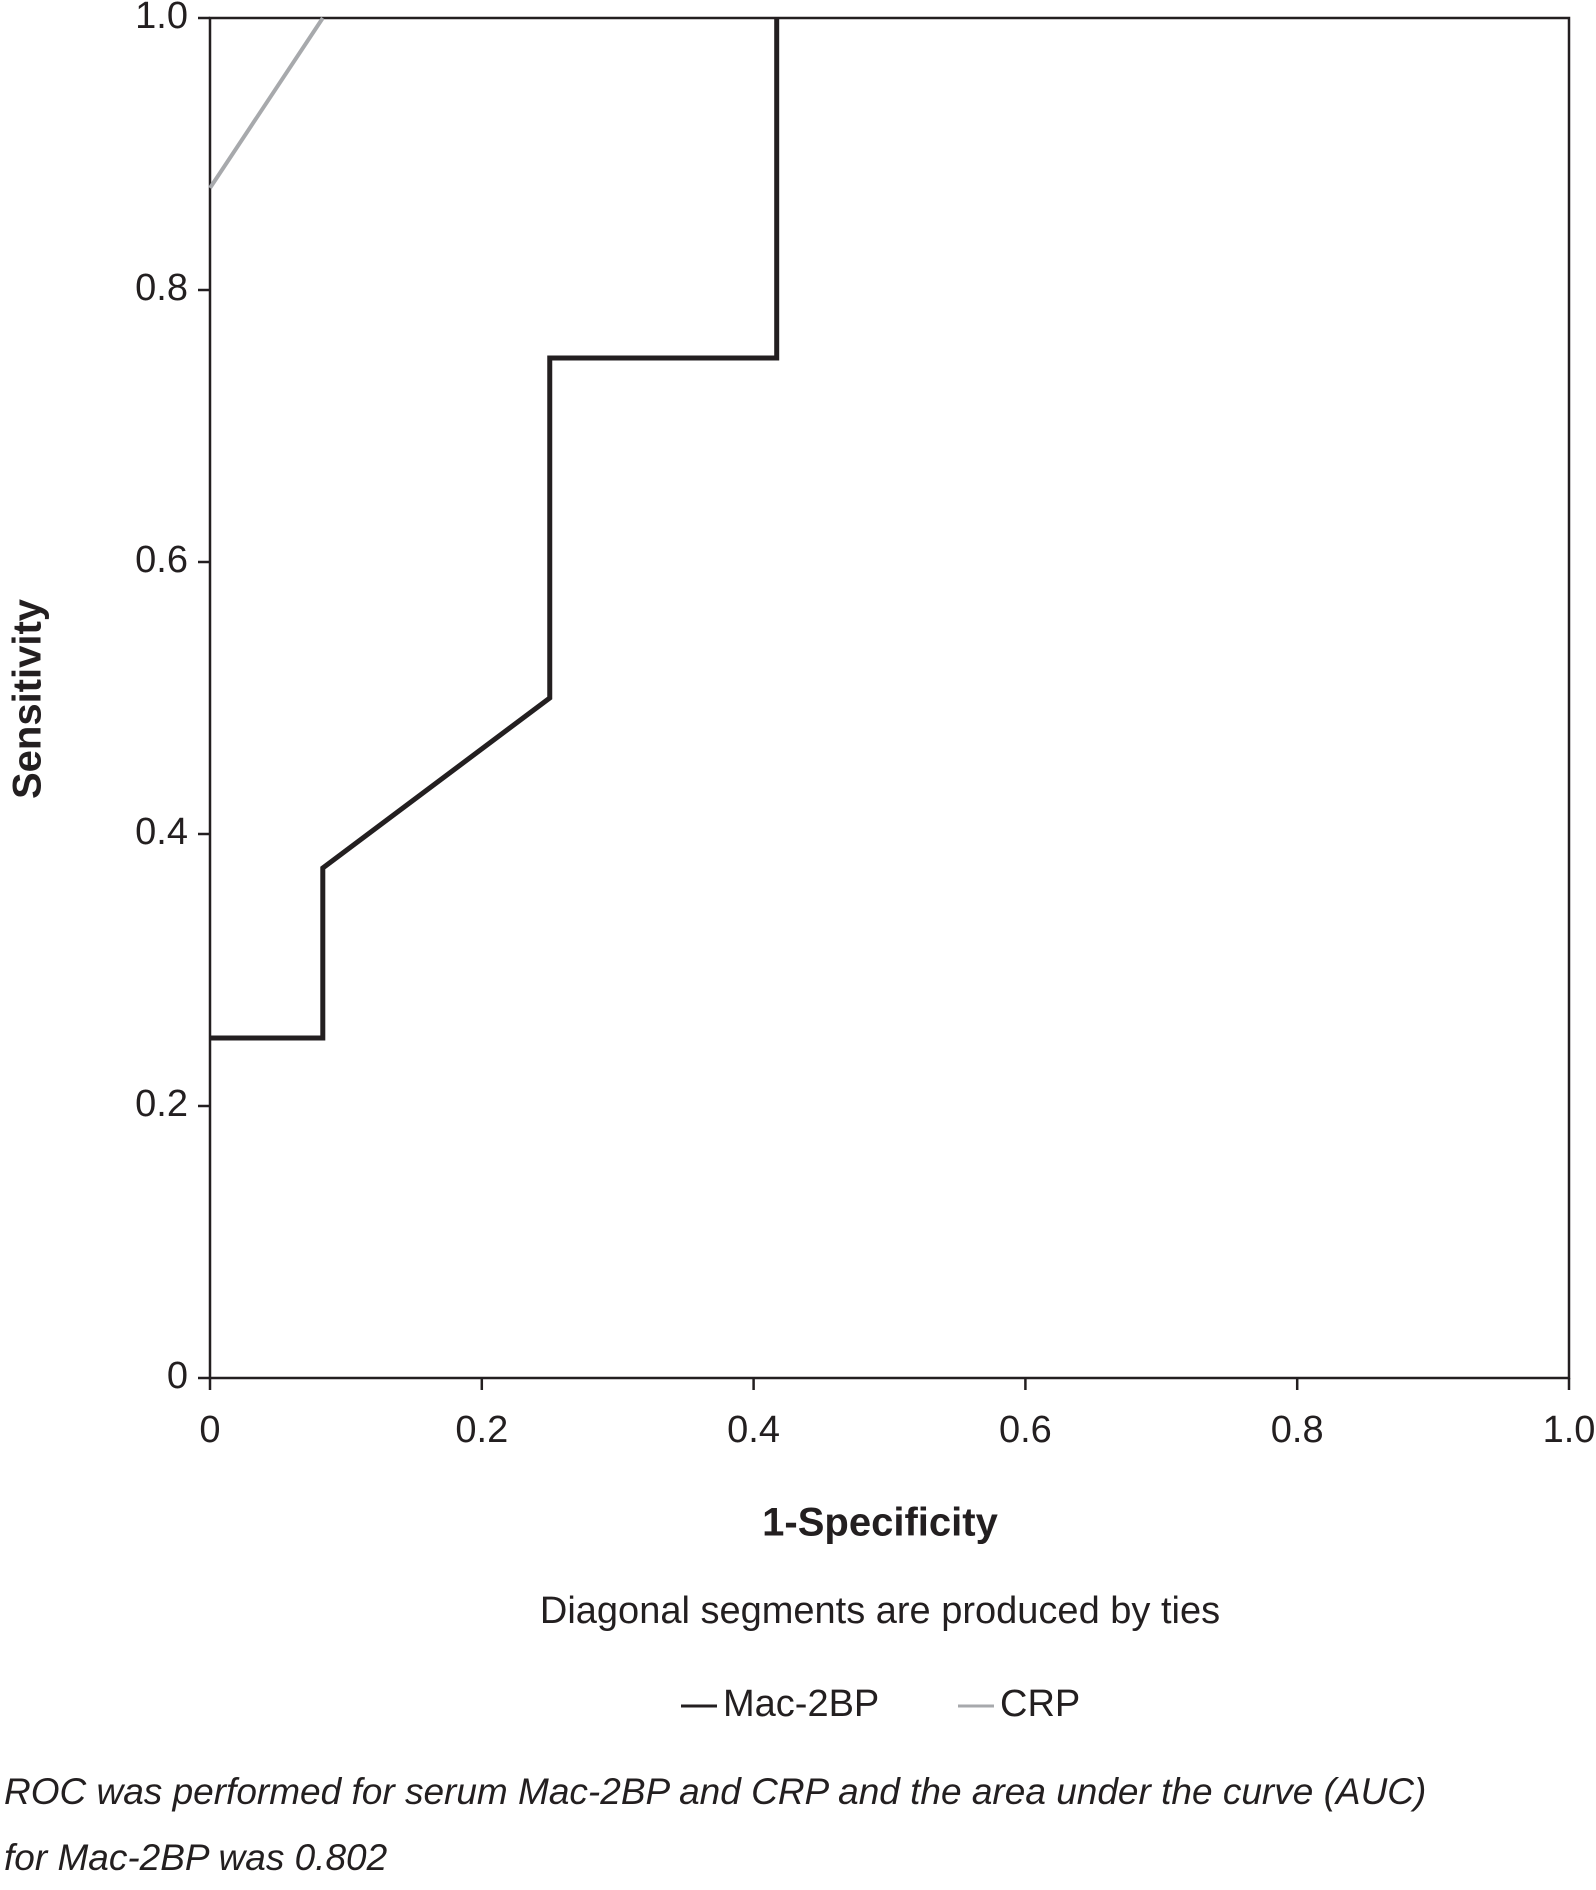 This screenshot has width=1596, height=1890. Describe the element at coordinates (177, 1376) in the screenshot. I see `y-tick-label: 0` at that location.